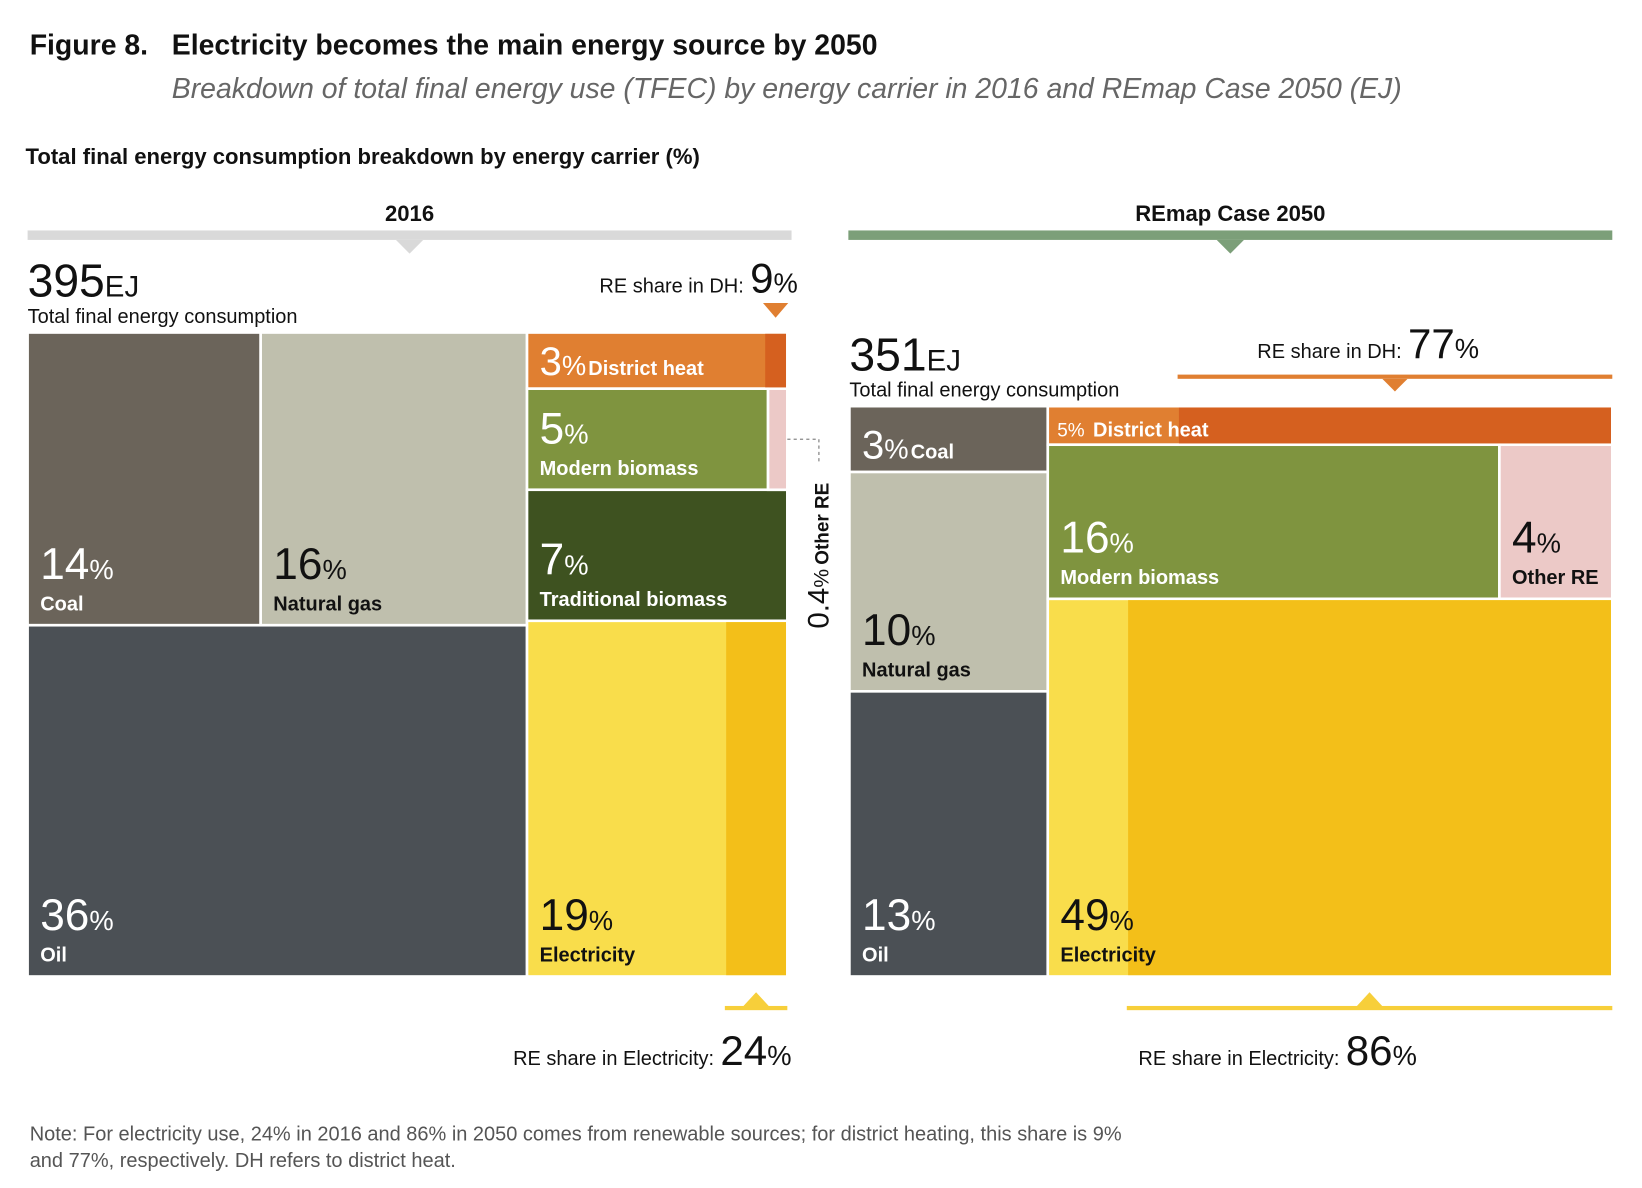 This screenshot has height=1188, width=1642. I want to click on cell-value: 36%, so click(76, 915).